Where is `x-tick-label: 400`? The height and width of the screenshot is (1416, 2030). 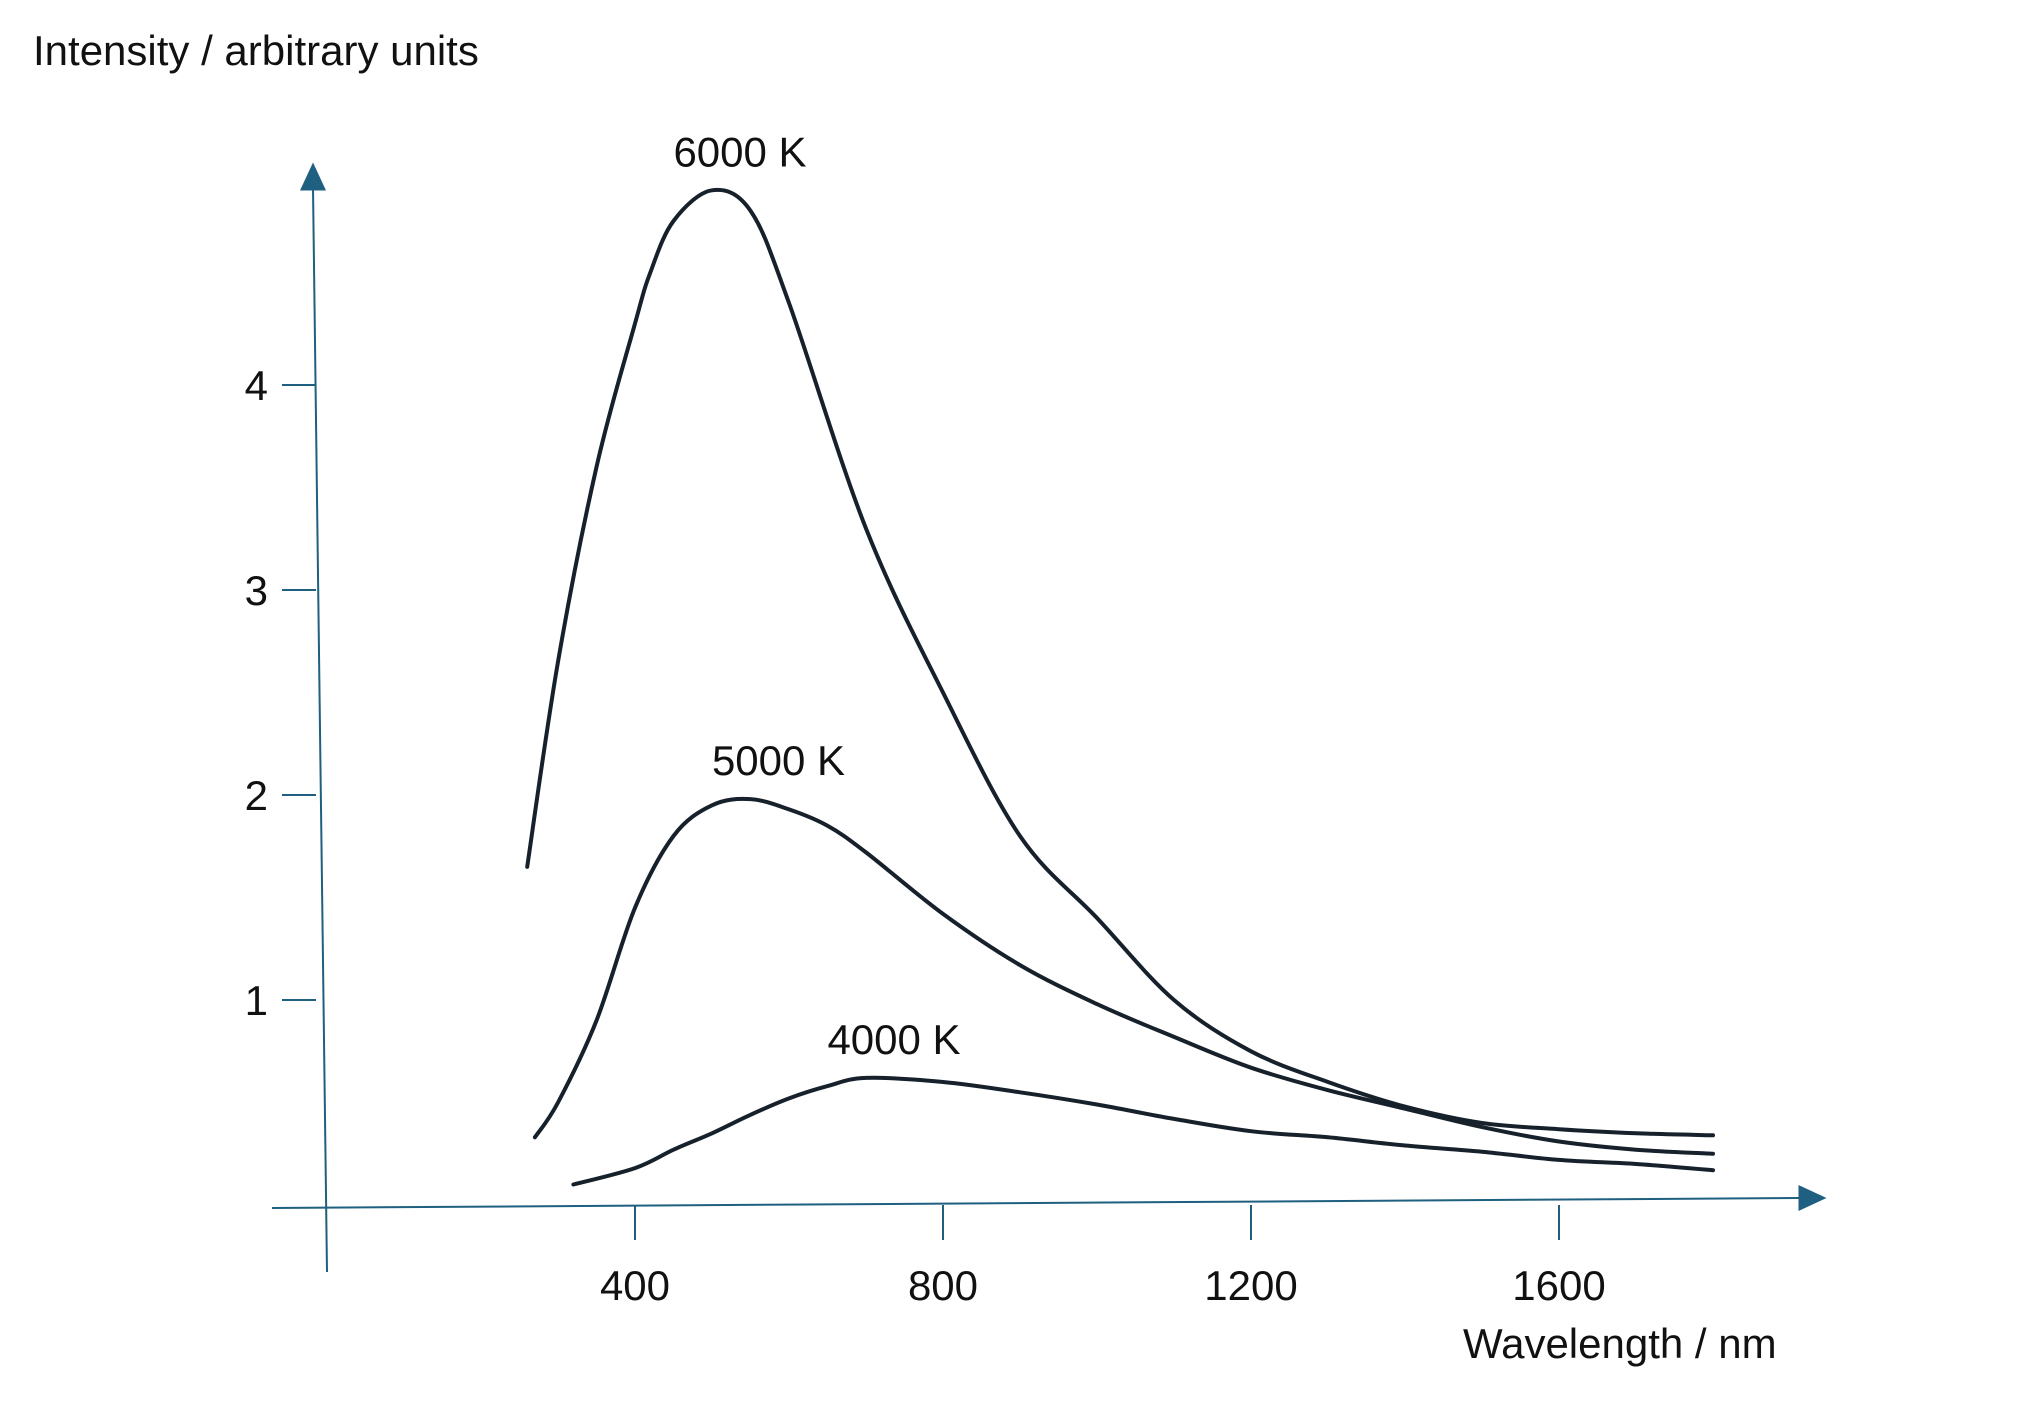 x-tick-label: 400 is located at coordinates (635, 1285).